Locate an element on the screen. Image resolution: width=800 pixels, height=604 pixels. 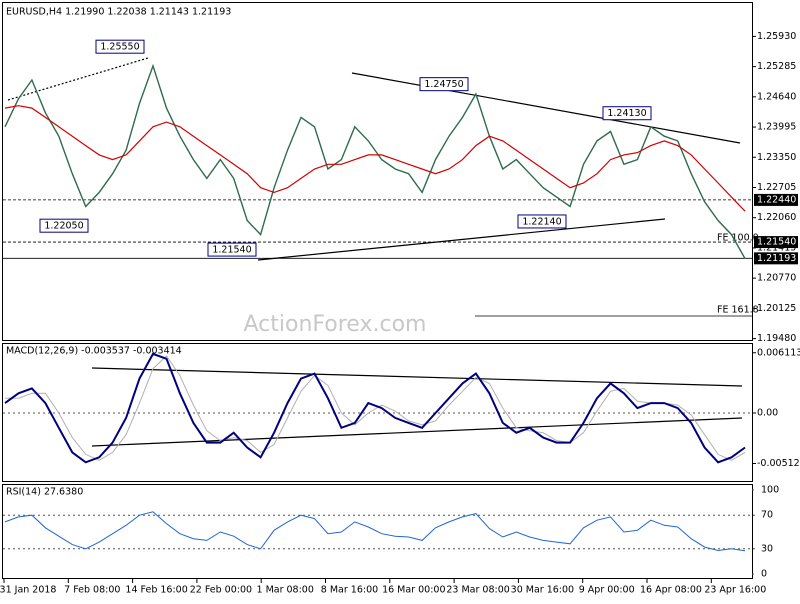
x-tick-label: 16 Apr 08:00 is located at coordinates (671, 590).